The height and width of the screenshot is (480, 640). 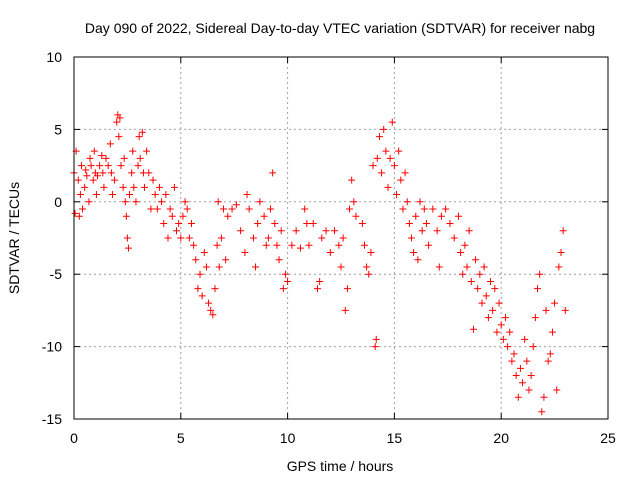 I want to click on y-axis-label: SDTVAR / TECUs, so click(x=14, y=238).